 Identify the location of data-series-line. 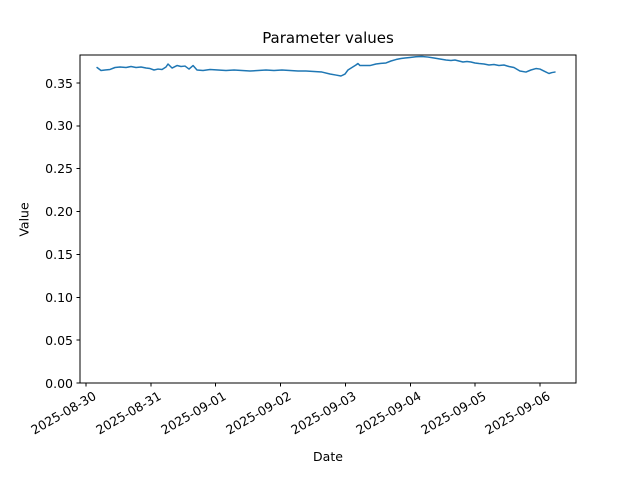
(326, 66).